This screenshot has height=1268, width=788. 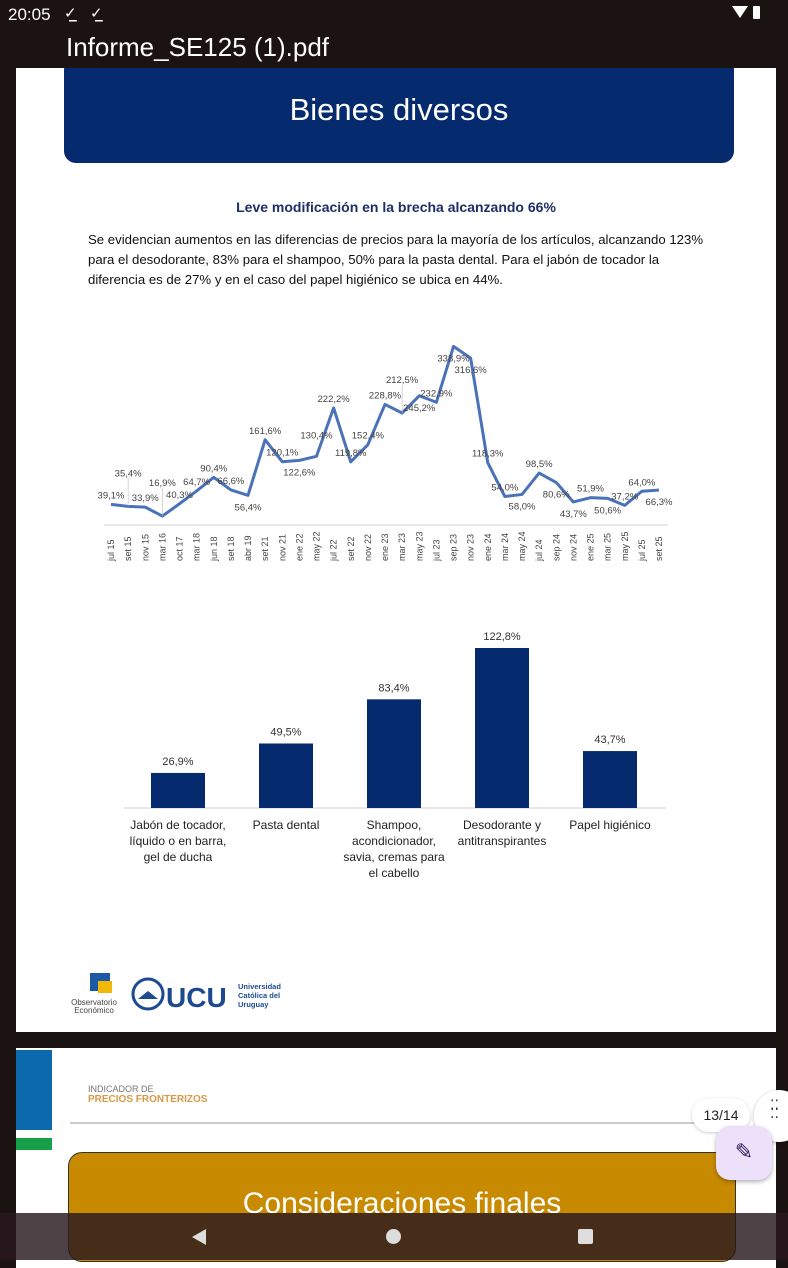 What do you see at coordinates (162, 483) in the screenshot?
I see `data-label: 16,9%` at bounding box center [162, 483].